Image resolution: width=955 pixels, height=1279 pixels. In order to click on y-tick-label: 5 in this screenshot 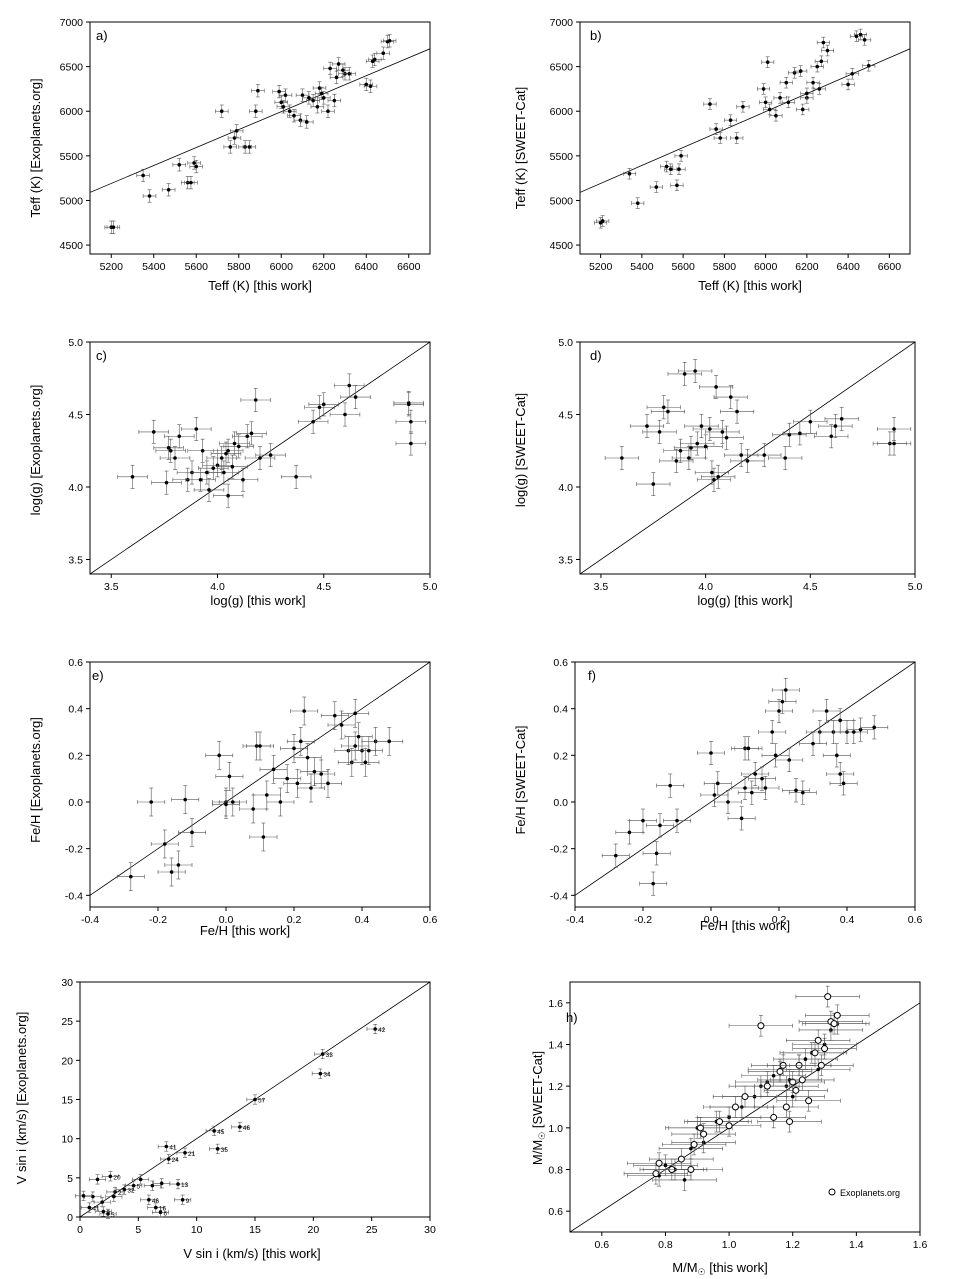, I will do `click(70, 1179)`.